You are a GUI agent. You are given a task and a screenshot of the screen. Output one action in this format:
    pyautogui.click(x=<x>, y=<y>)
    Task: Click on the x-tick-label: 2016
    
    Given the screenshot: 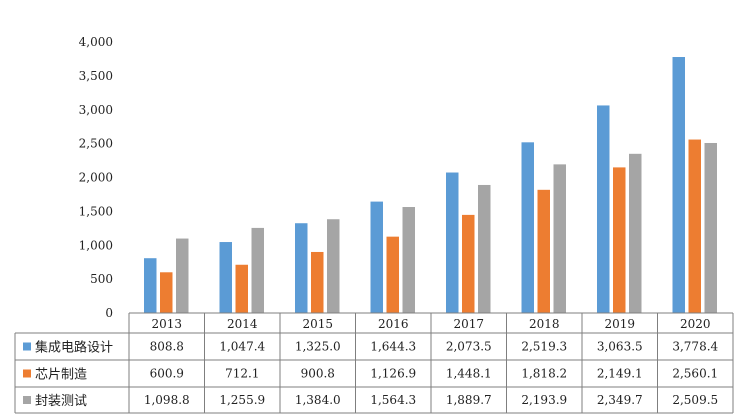 What is the action you would take?
    pyautogui.click(x=393, y=324)
    